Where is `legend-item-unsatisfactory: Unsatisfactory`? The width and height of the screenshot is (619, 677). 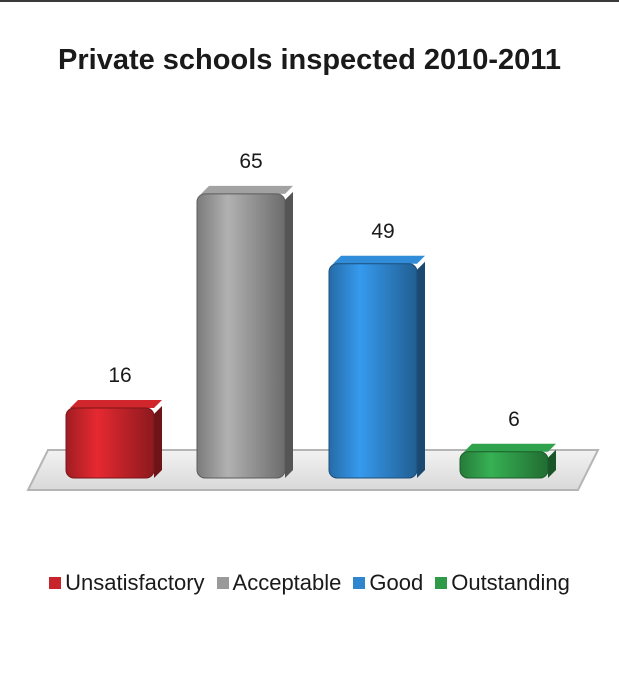 legend-item-unsatisfactory: Unsatisfactory is located at coordinates (127, 583).